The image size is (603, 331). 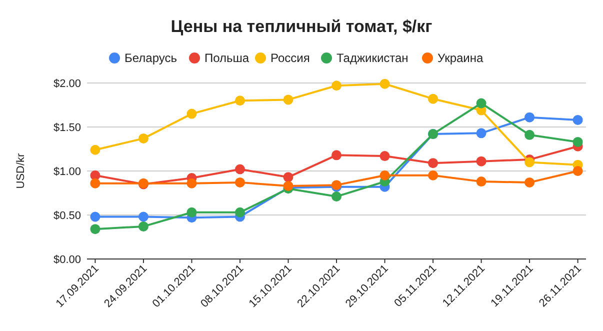 What do you see at coordinates (67, 172) in the screenshot?
I see `y-tick-label: $1.00` at bounding box center [67, 172].